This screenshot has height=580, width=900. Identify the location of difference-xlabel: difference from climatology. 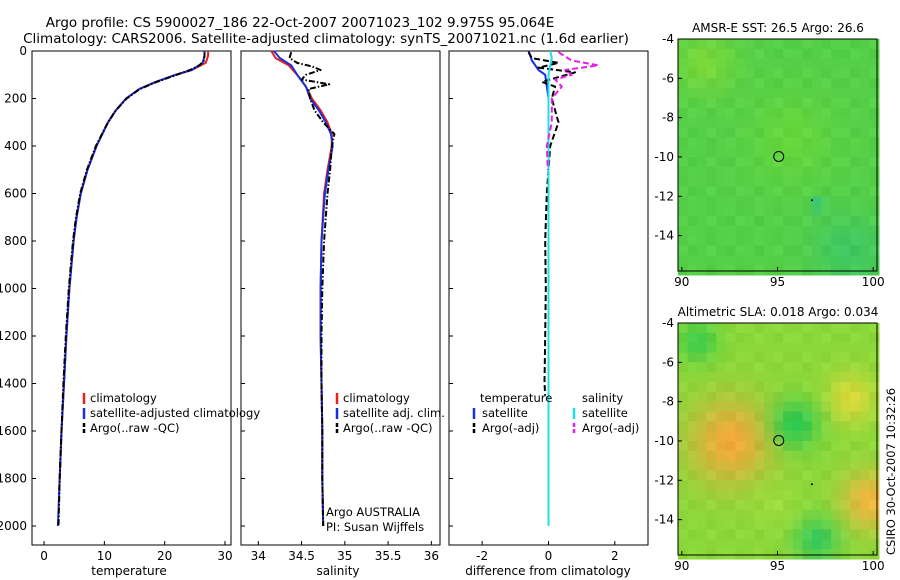
(548, 571).